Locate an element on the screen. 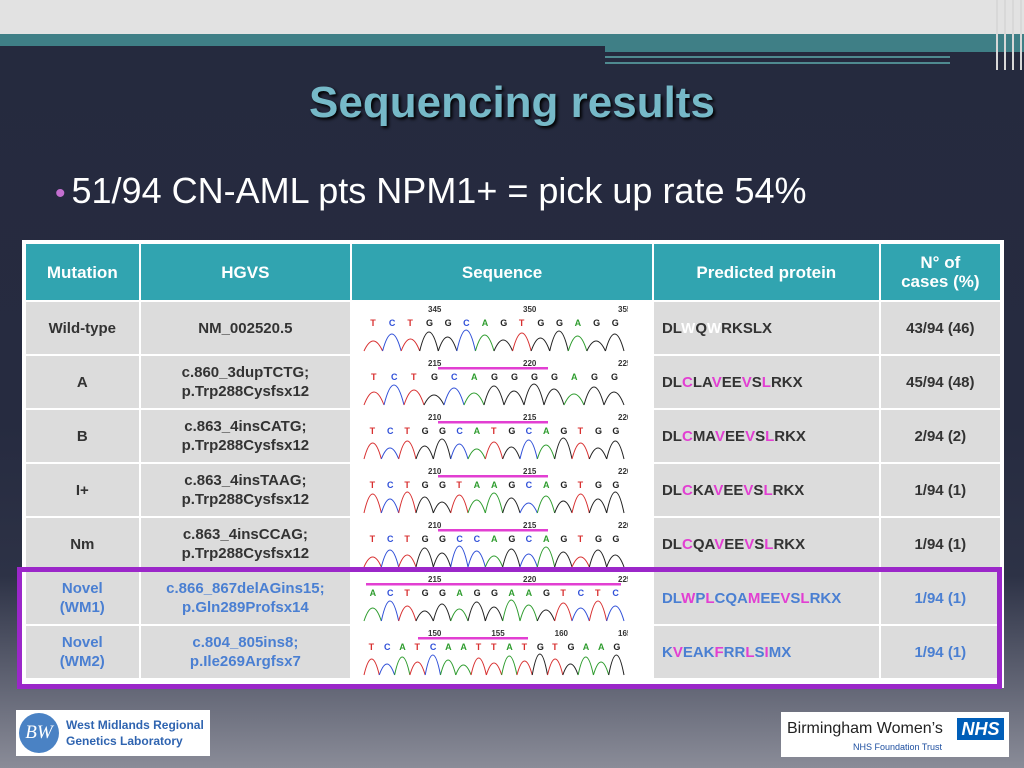  trust-subtitle: NHS Foundation Trust is located at coordinates (898, 747).